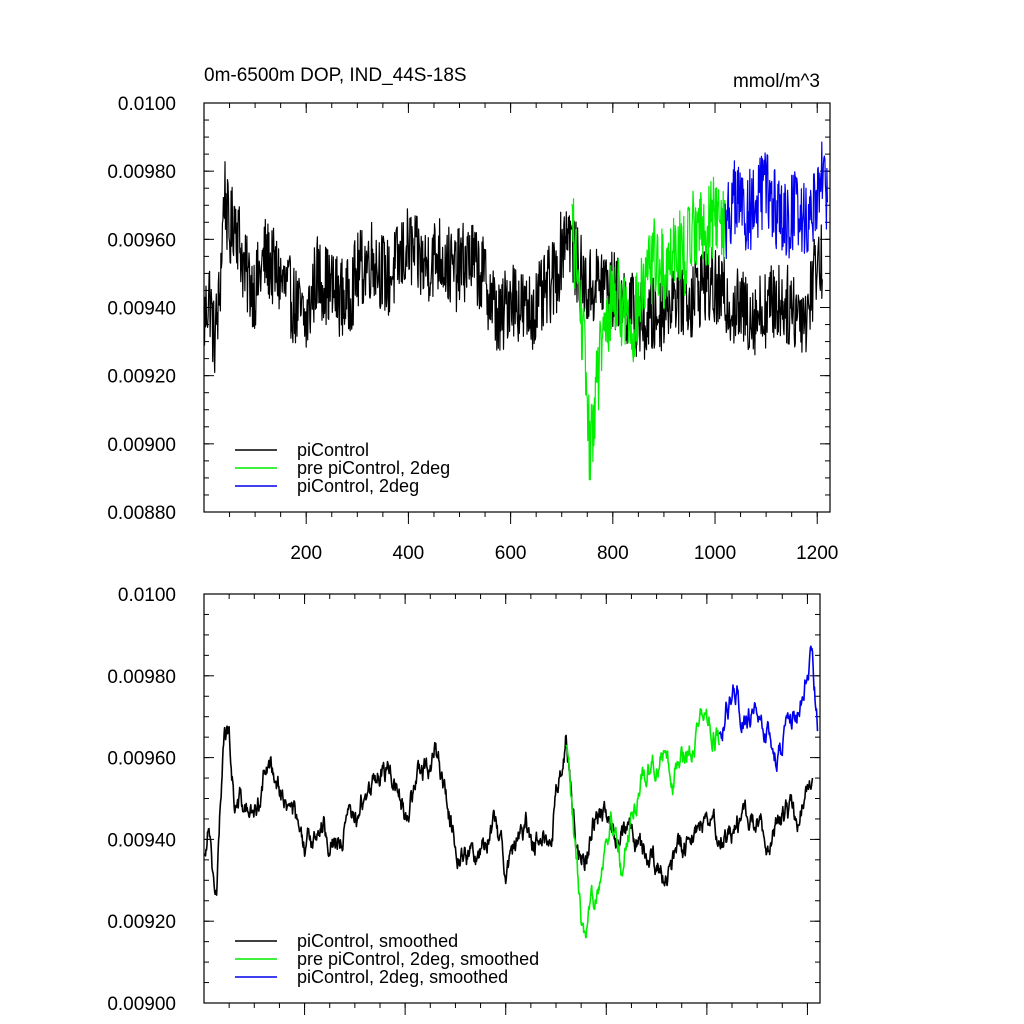  Describe the element at coordinates (768, 709) in the screenshot. I see `series-line-picontrol-2deg-smoothed` at that location.